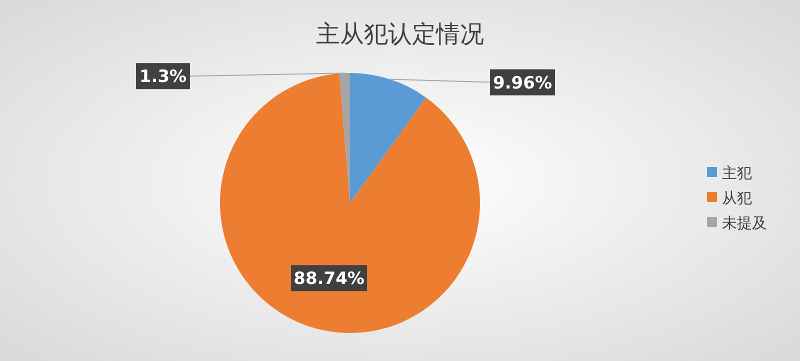  Describe the element at coordinates (737, 198) in the screenshot. I see `legend-label: 从犯` at that location.